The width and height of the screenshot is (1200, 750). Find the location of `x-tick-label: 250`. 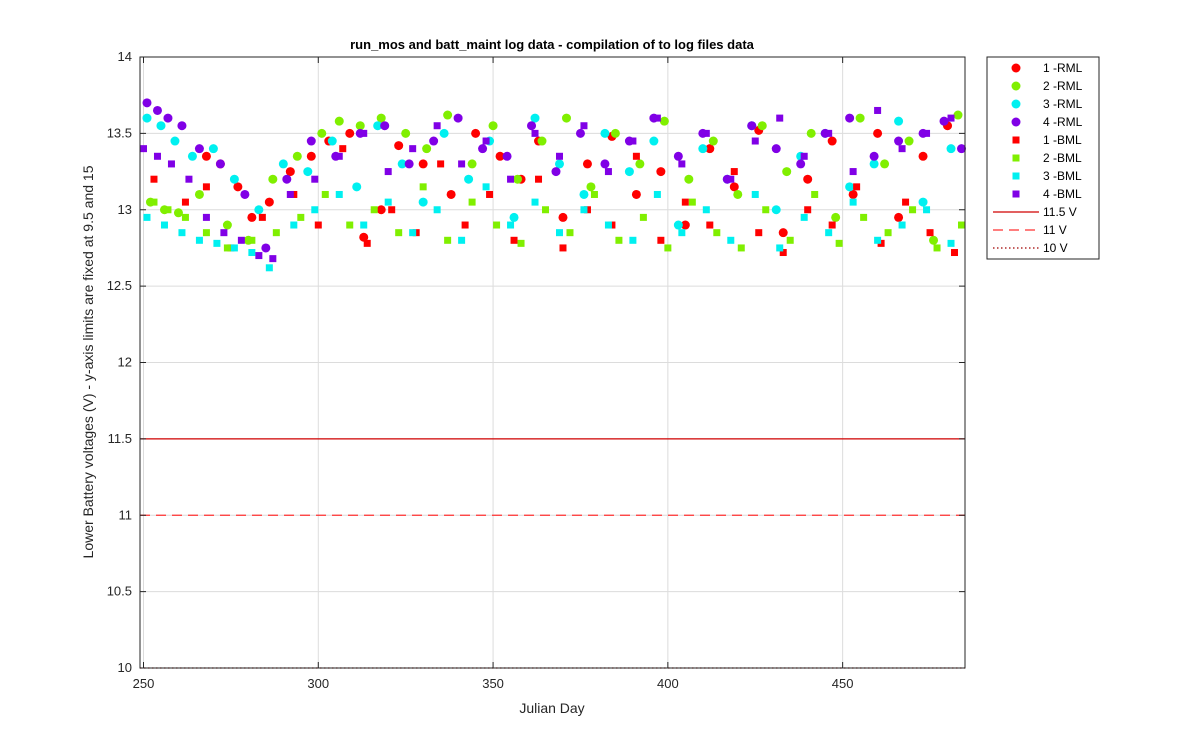

x-tick-label: 250 is located at coordinates (144, 683).